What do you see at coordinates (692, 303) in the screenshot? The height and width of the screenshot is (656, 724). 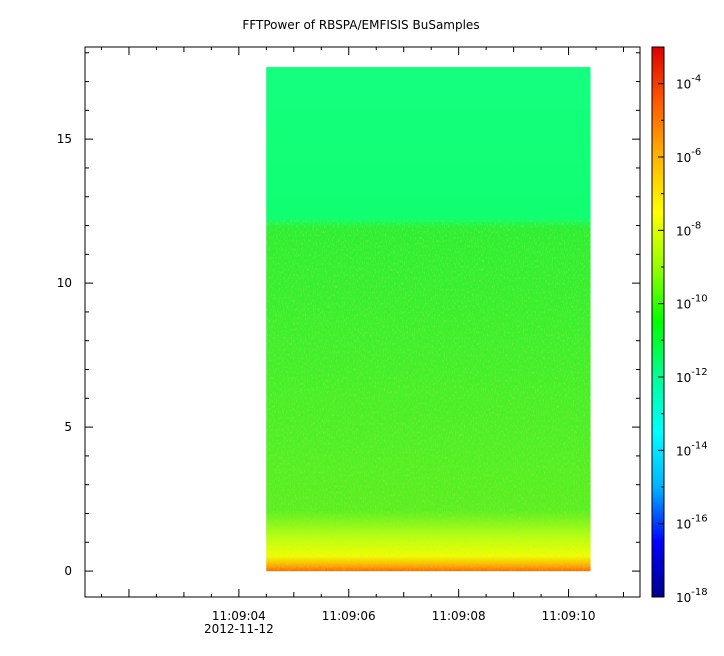 I see `colorbar-tick-label: 10⁻¹⁰` at bounding box center [692, 303].